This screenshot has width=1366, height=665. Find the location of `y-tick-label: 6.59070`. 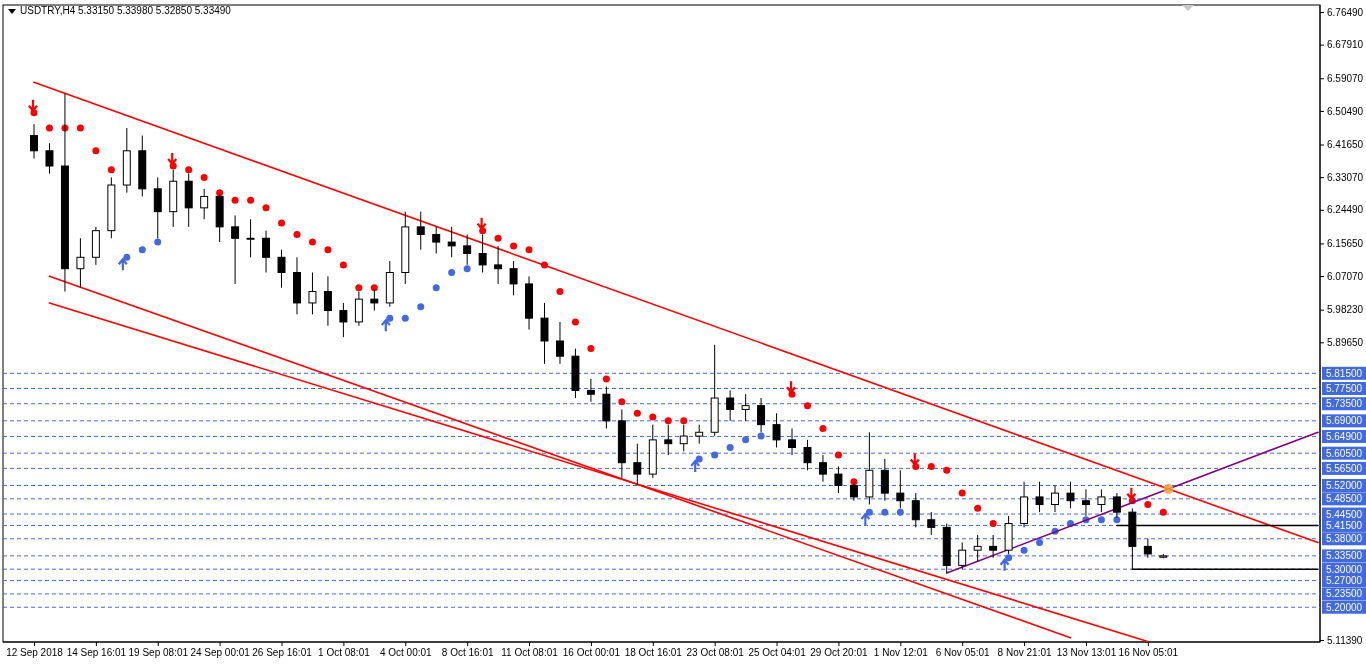

y-tick-label: 6.59070 is located at coordinates (1345, 78).